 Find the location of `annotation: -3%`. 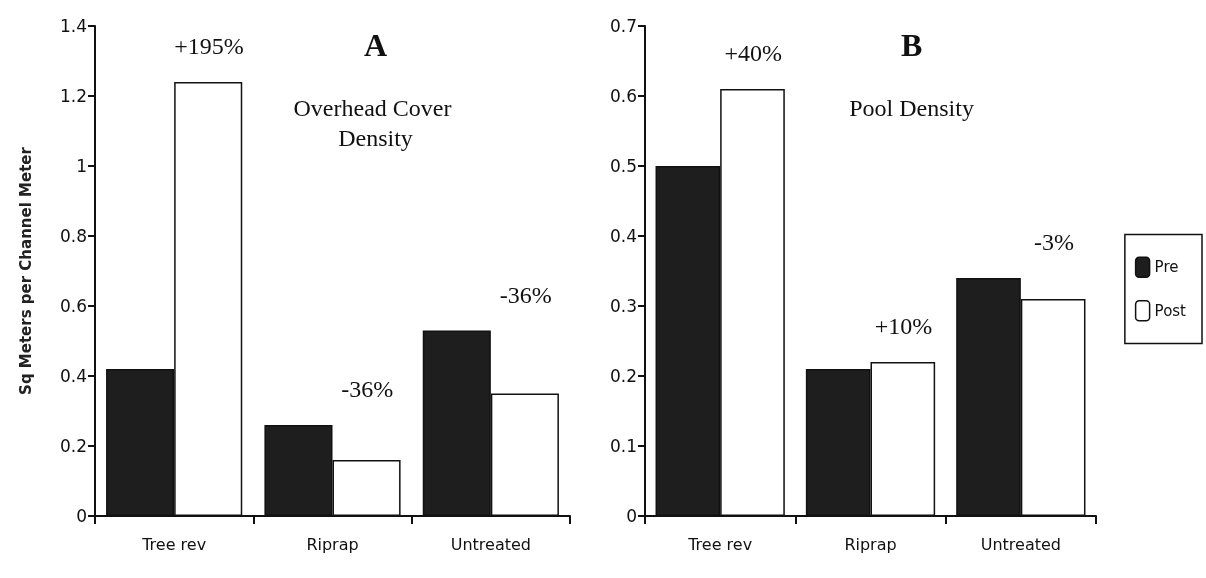

annotation: -3% is located at coordinates (1053, 242).